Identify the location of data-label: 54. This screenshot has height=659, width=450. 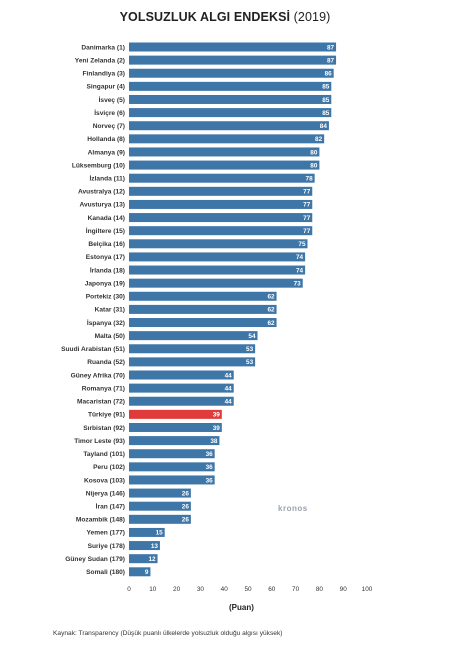
(252, 336).